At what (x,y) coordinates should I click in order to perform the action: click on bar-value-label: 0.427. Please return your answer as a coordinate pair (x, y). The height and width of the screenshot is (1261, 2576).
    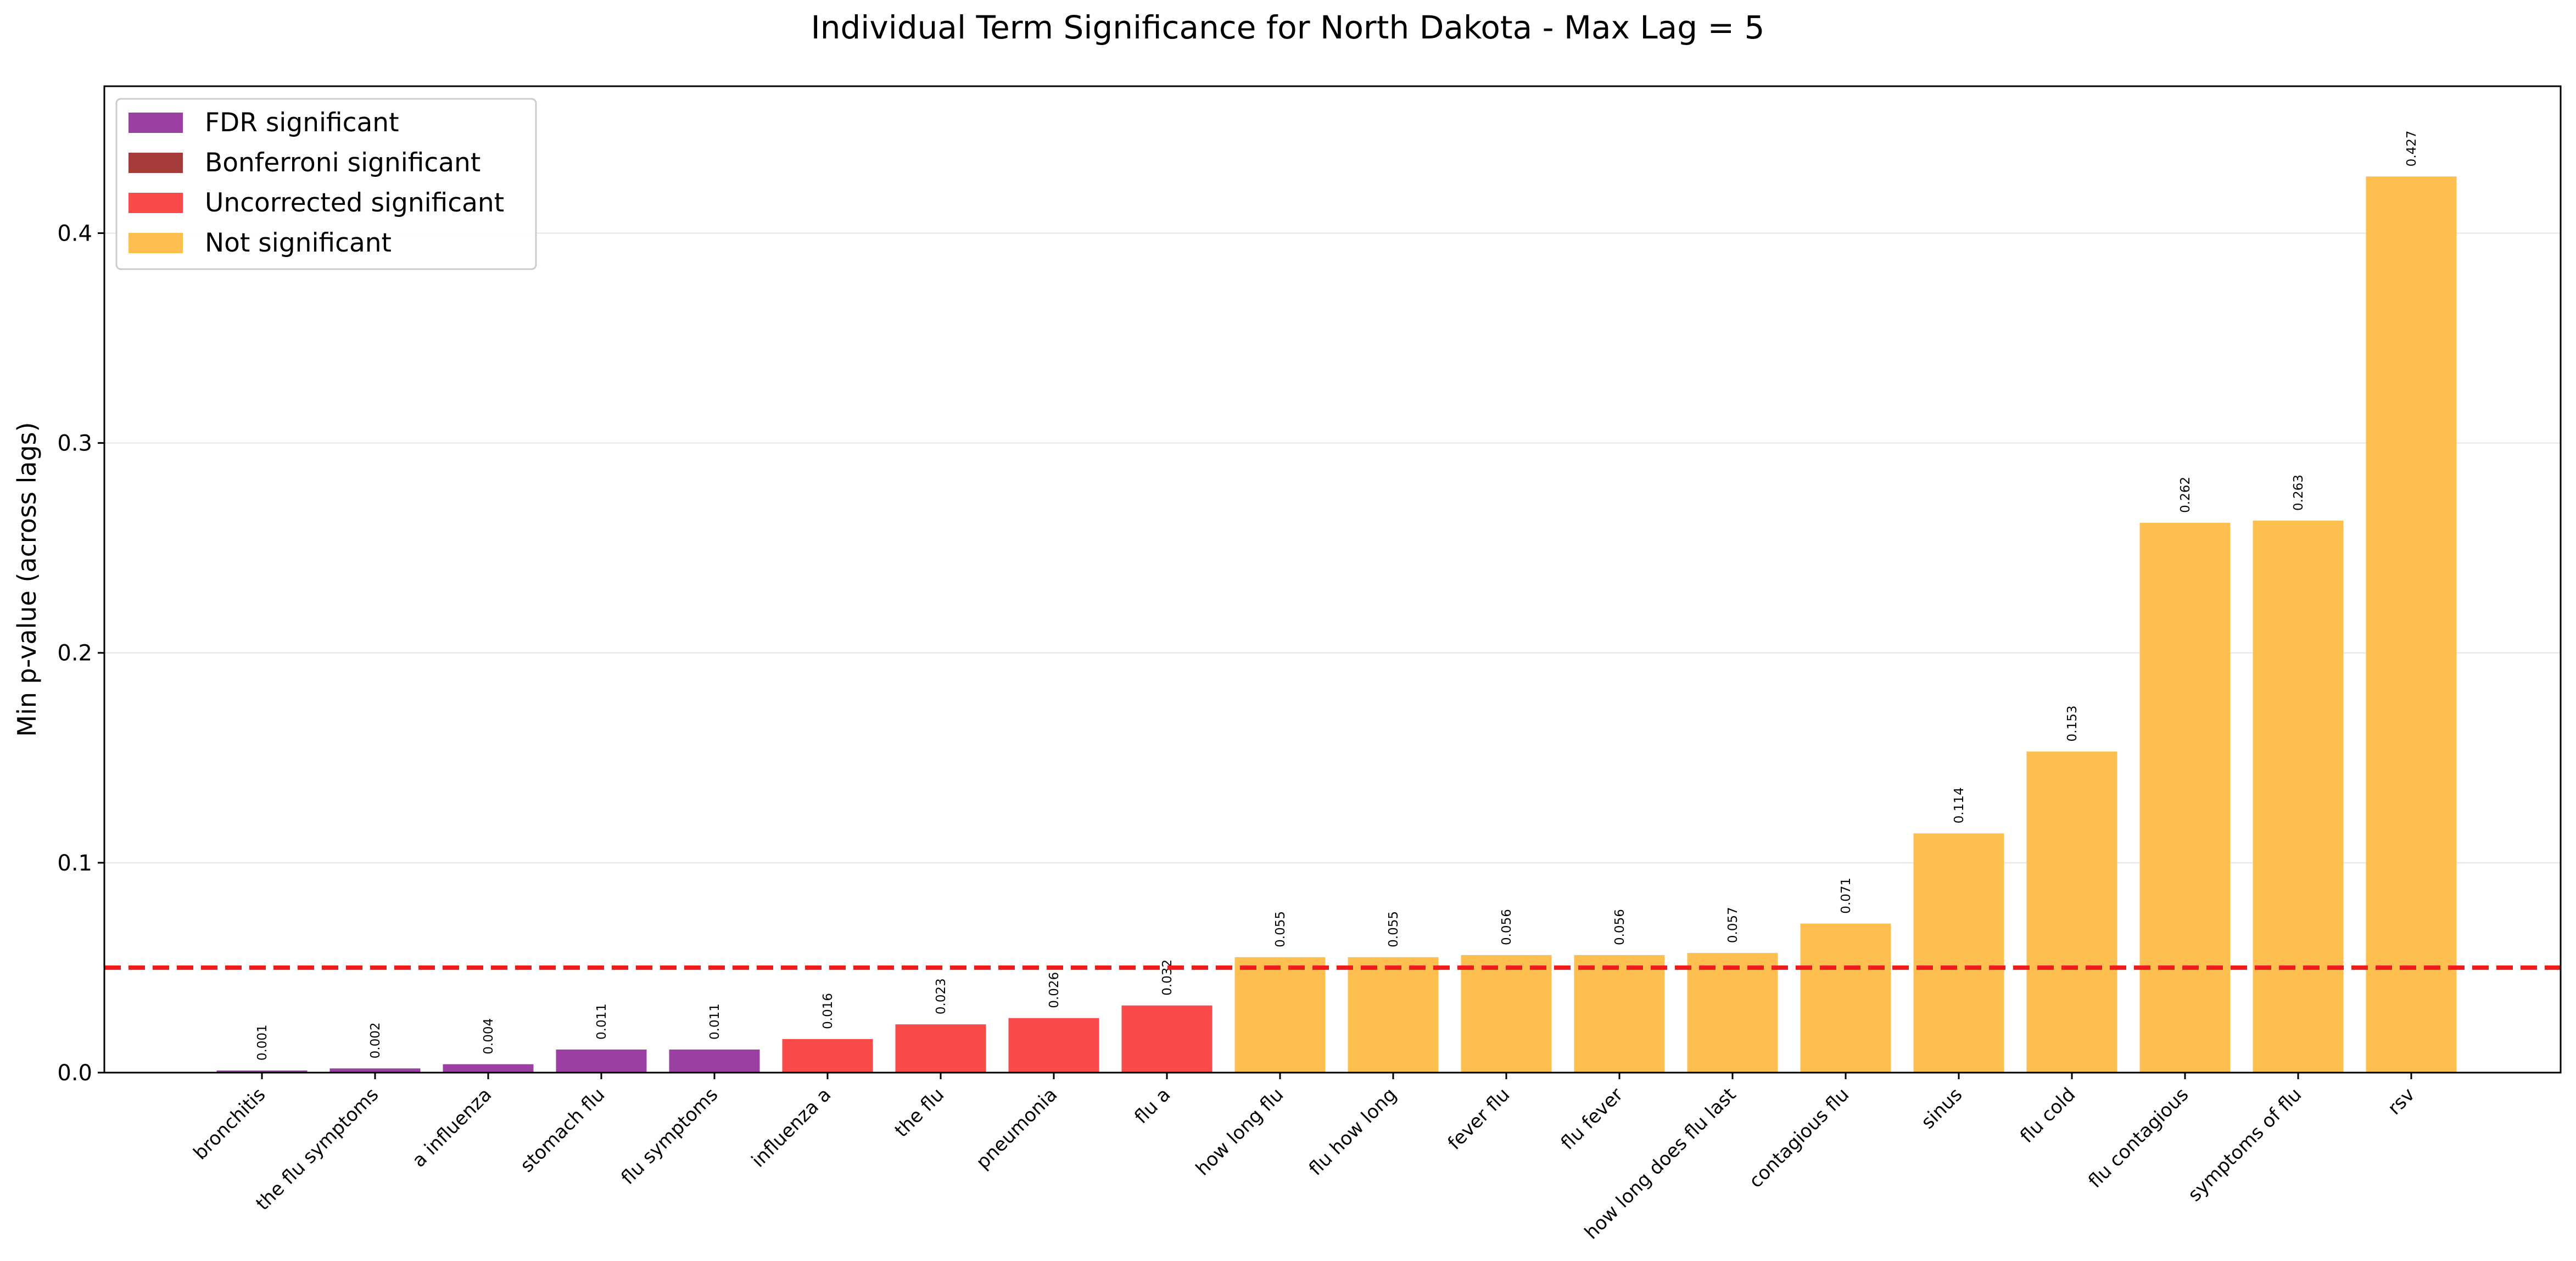
    Looking at the image, I should click on (2412, 148).